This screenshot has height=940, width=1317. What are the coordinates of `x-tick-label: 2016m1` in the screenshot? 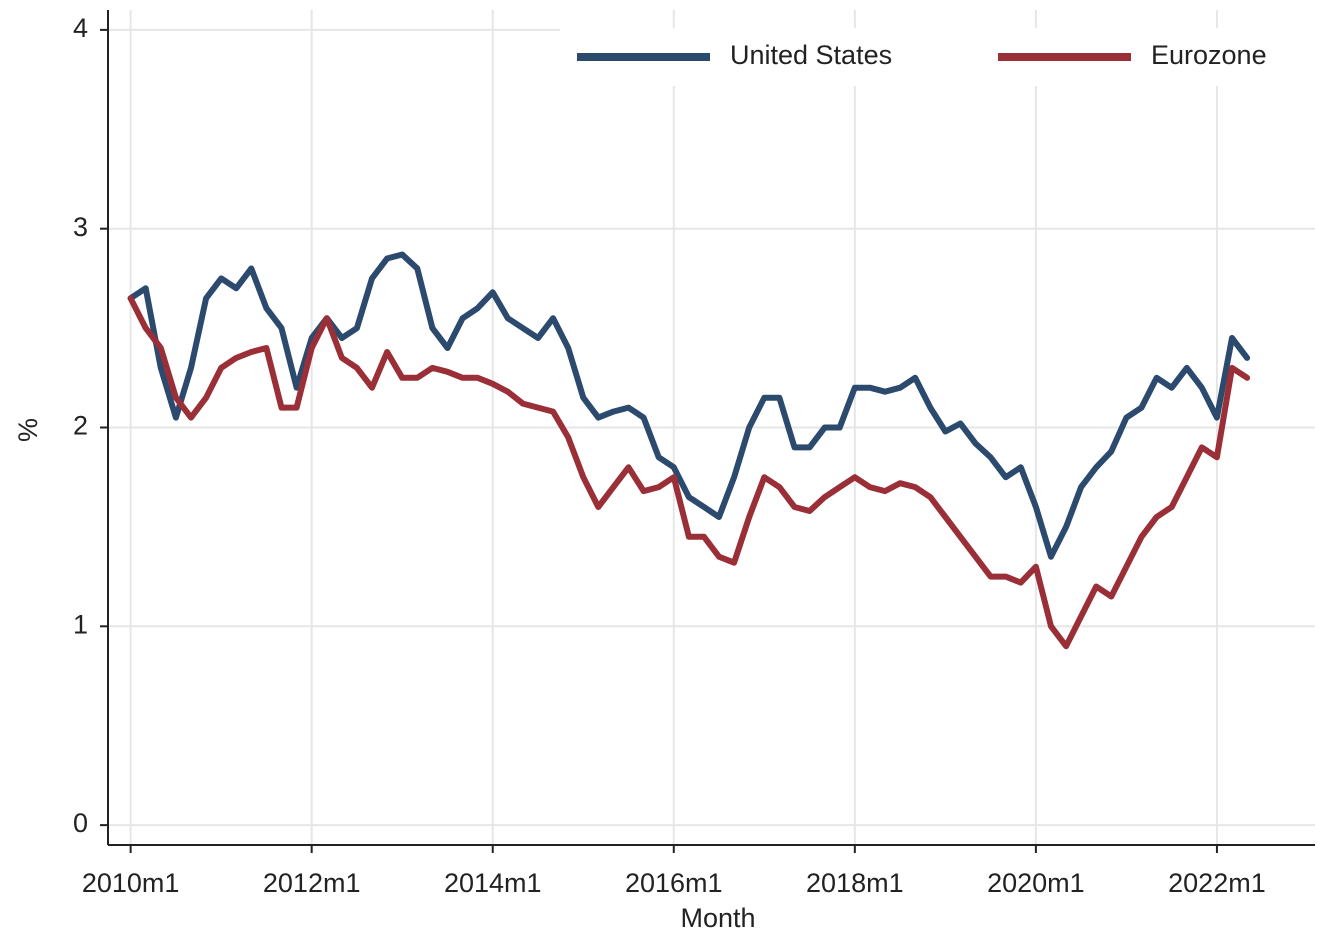 It's located at (674, 883).